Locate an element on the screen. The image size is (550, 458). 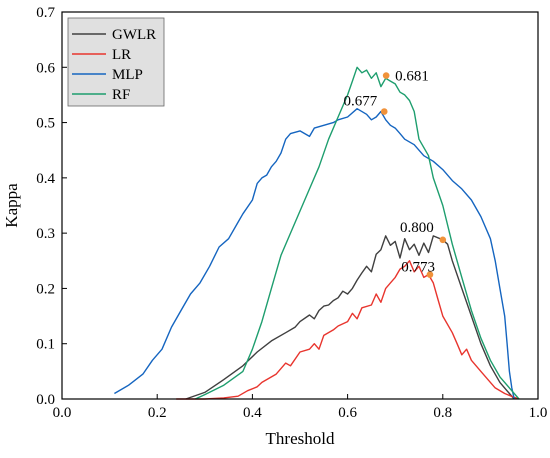
x-tick-label: 0.4 is located at coordinates (252, 413).